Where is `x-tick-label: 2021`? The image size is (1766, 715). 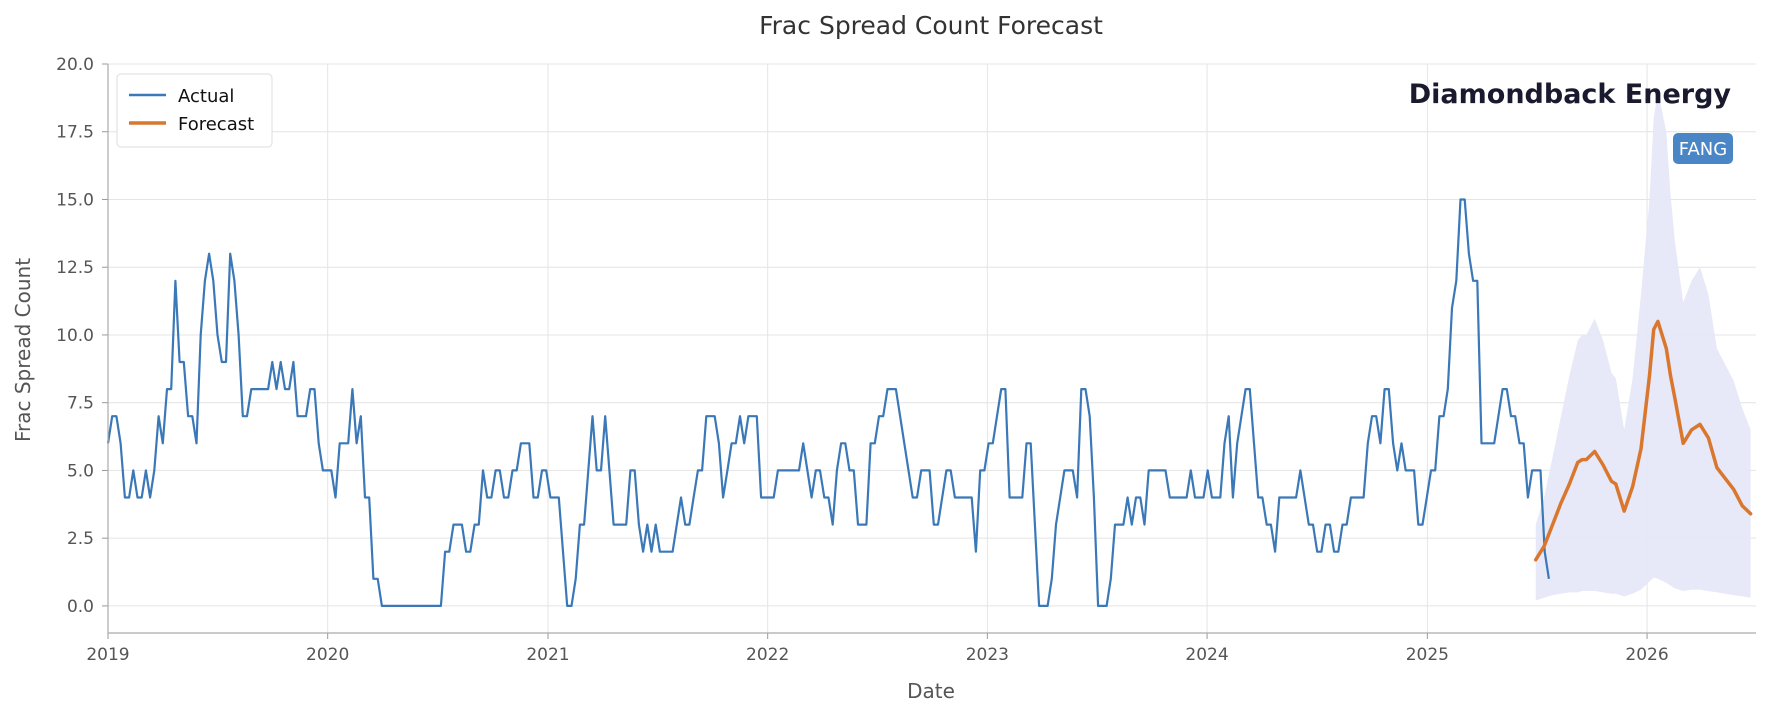
x-tick-label: 2021 is located at coordinates (547, 655).